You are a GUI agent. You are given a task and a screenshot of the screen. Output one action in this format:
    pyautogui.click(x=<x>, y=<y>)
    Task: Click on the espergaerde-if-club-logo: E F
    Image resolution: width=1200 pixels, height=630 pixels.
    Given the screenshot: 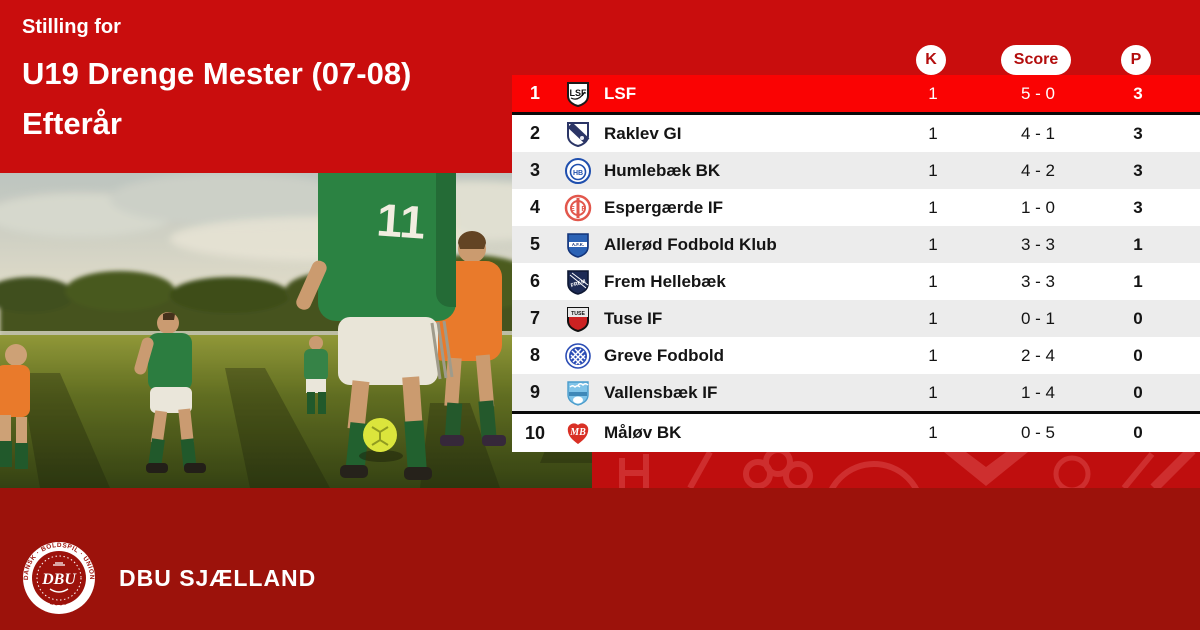 What is the action you would take?
    pyautogui.click(x=578, y=208)
    